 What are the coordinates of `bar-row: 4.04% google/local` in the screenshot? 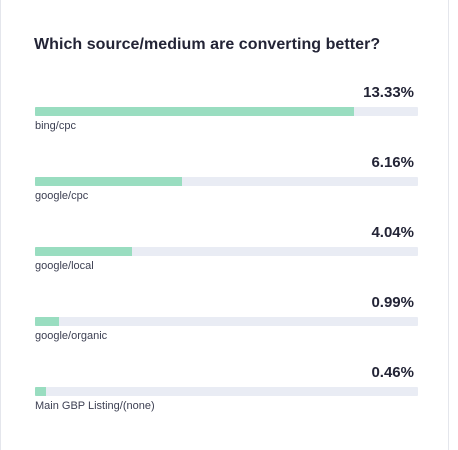 It's located at (226, 257).